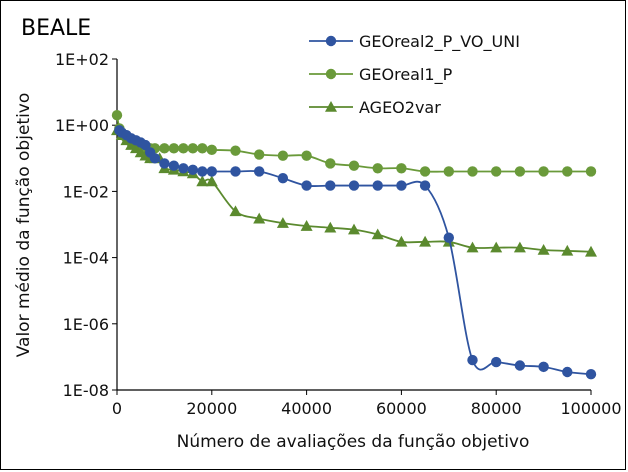 The image size is (628, 472). What do you see at coordinates (86, 258) in the screenshot?
I see `y-tick-label: 1E-04` at bounding box center [86, 258].